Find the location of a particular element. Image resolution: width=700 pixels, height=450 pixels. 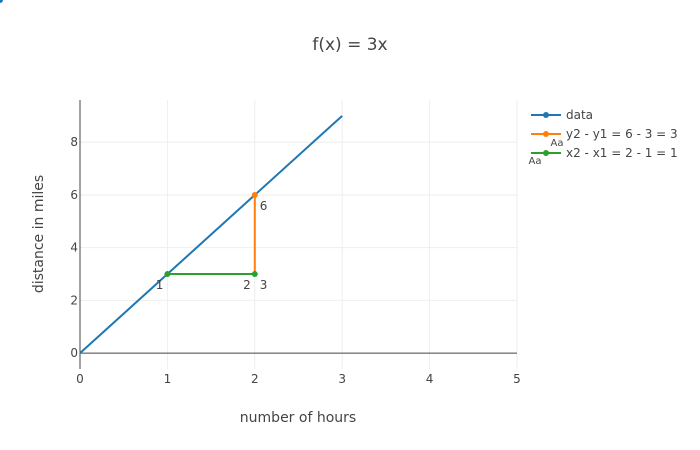

x-tick-label: 1 is located at coordinates (168, 379).